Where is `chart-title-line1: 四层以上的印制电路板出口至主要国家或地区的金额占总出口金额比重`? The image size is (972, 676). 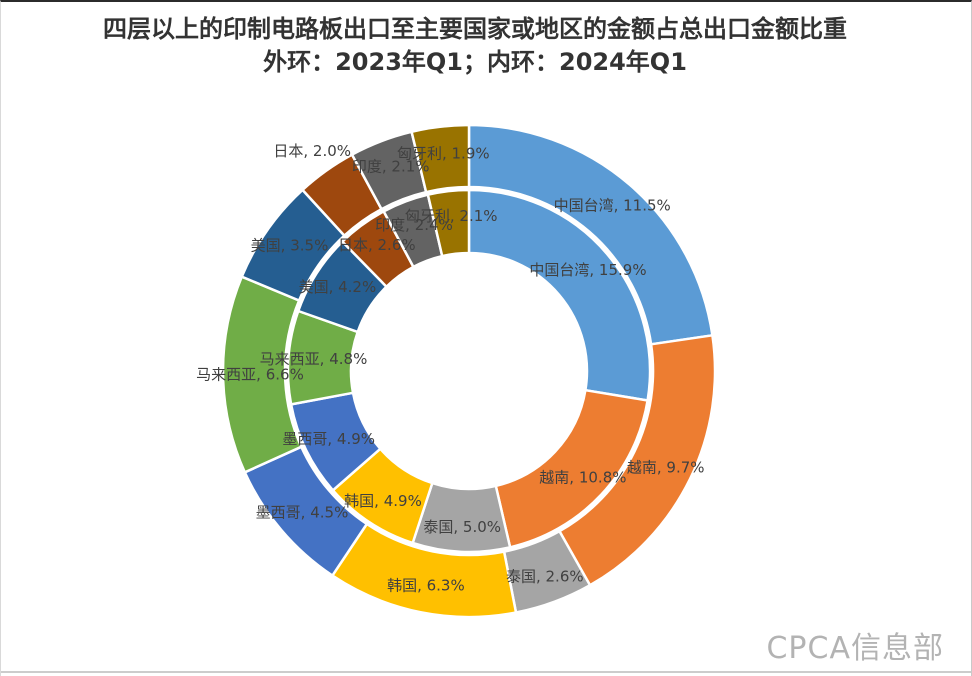
chart-title-line1: 四层以上的印制电路板出口至主要国家或地区的金额占总出口金额比重 is located at coordinates (475, 29).